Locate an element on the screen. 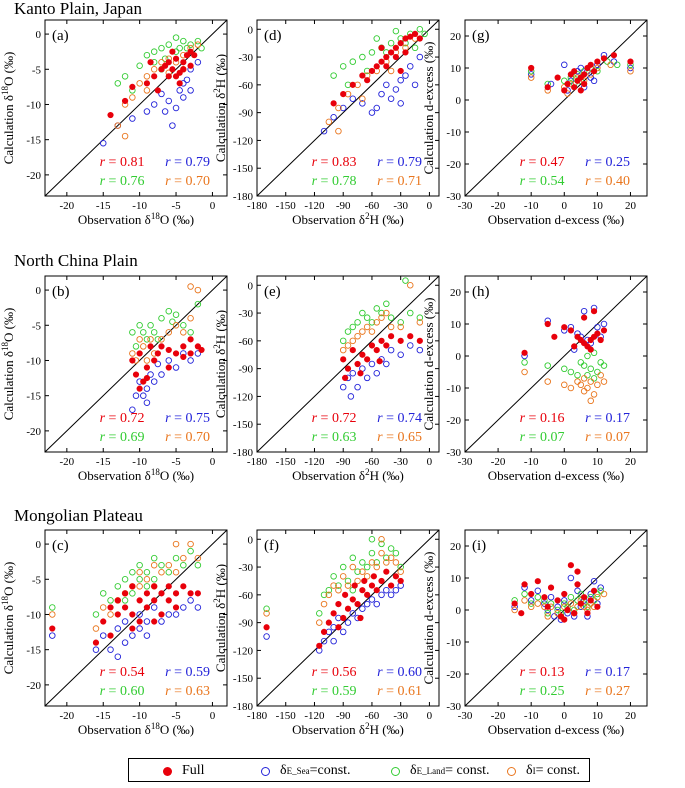 The width and height of the screenshot is (685, 788). one-to-one-line is located at coordinates (136, 618).